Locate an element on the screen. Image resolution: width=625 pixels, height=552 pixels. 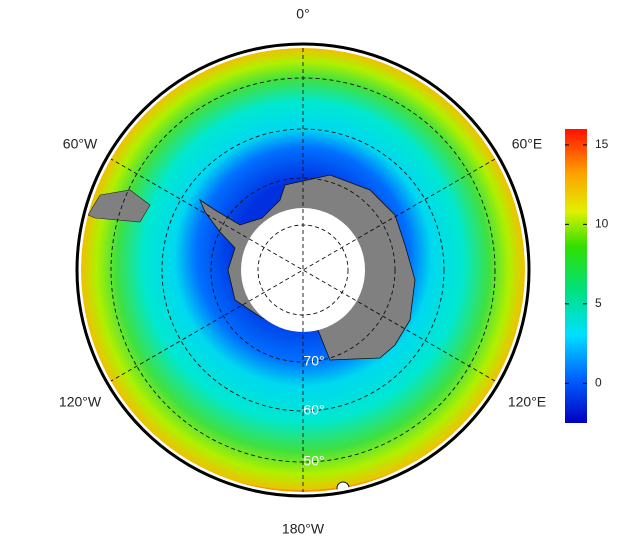
latitude-label: 70° is located at coordinates (313, 361).